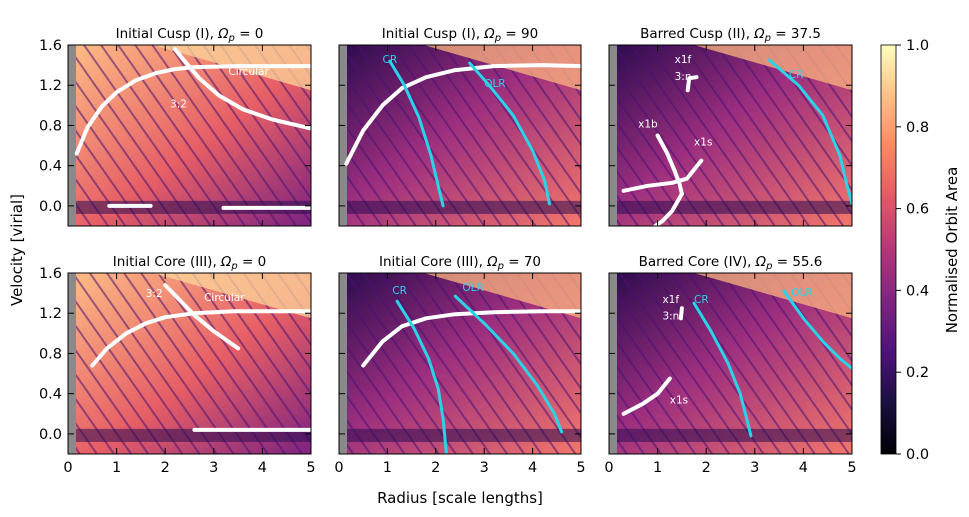 Image resolution: width=969 pixels, height=517 pixels. I want to click on panel-title: Initial Cusp (I), Ωp = 0, so click(190, 35).